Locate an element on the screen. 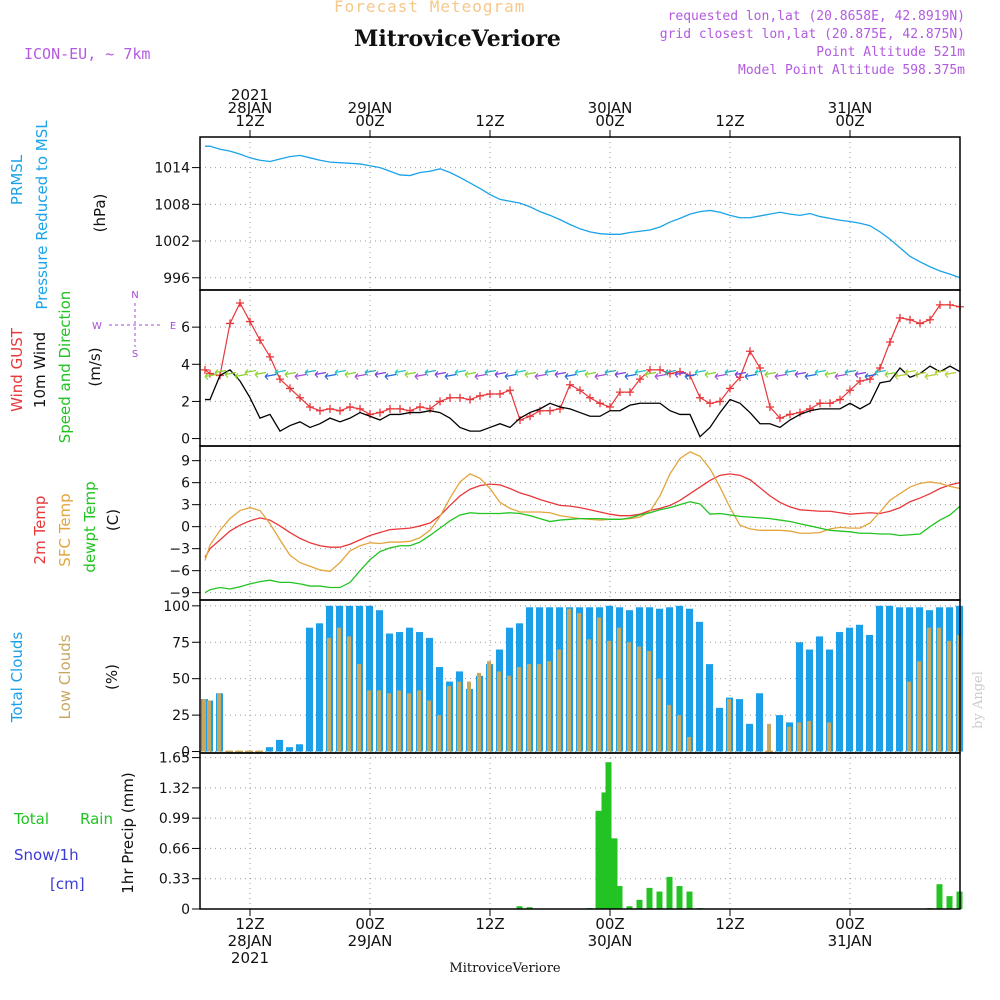  y-tick-label: 100 is located at coordinates (176, 607).